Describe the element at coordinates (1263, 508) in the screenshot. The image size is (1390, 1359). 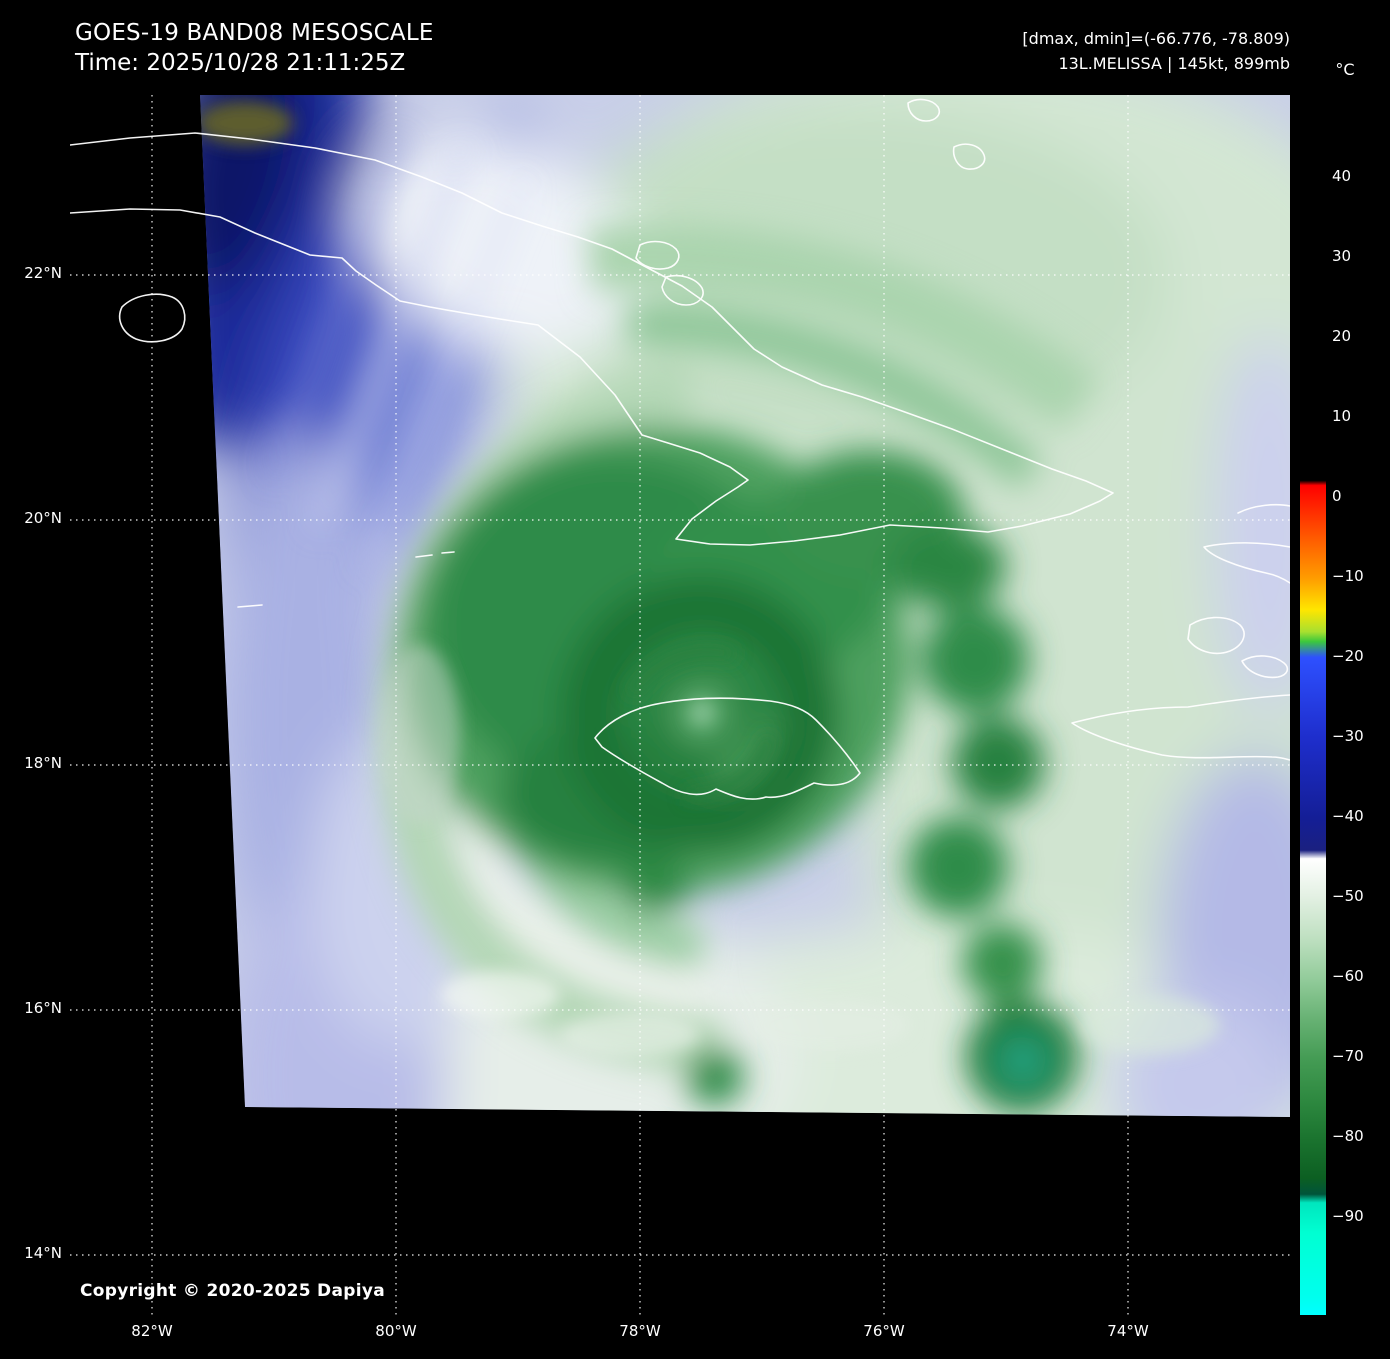
I see `tortuga-island-coastline` at that location.